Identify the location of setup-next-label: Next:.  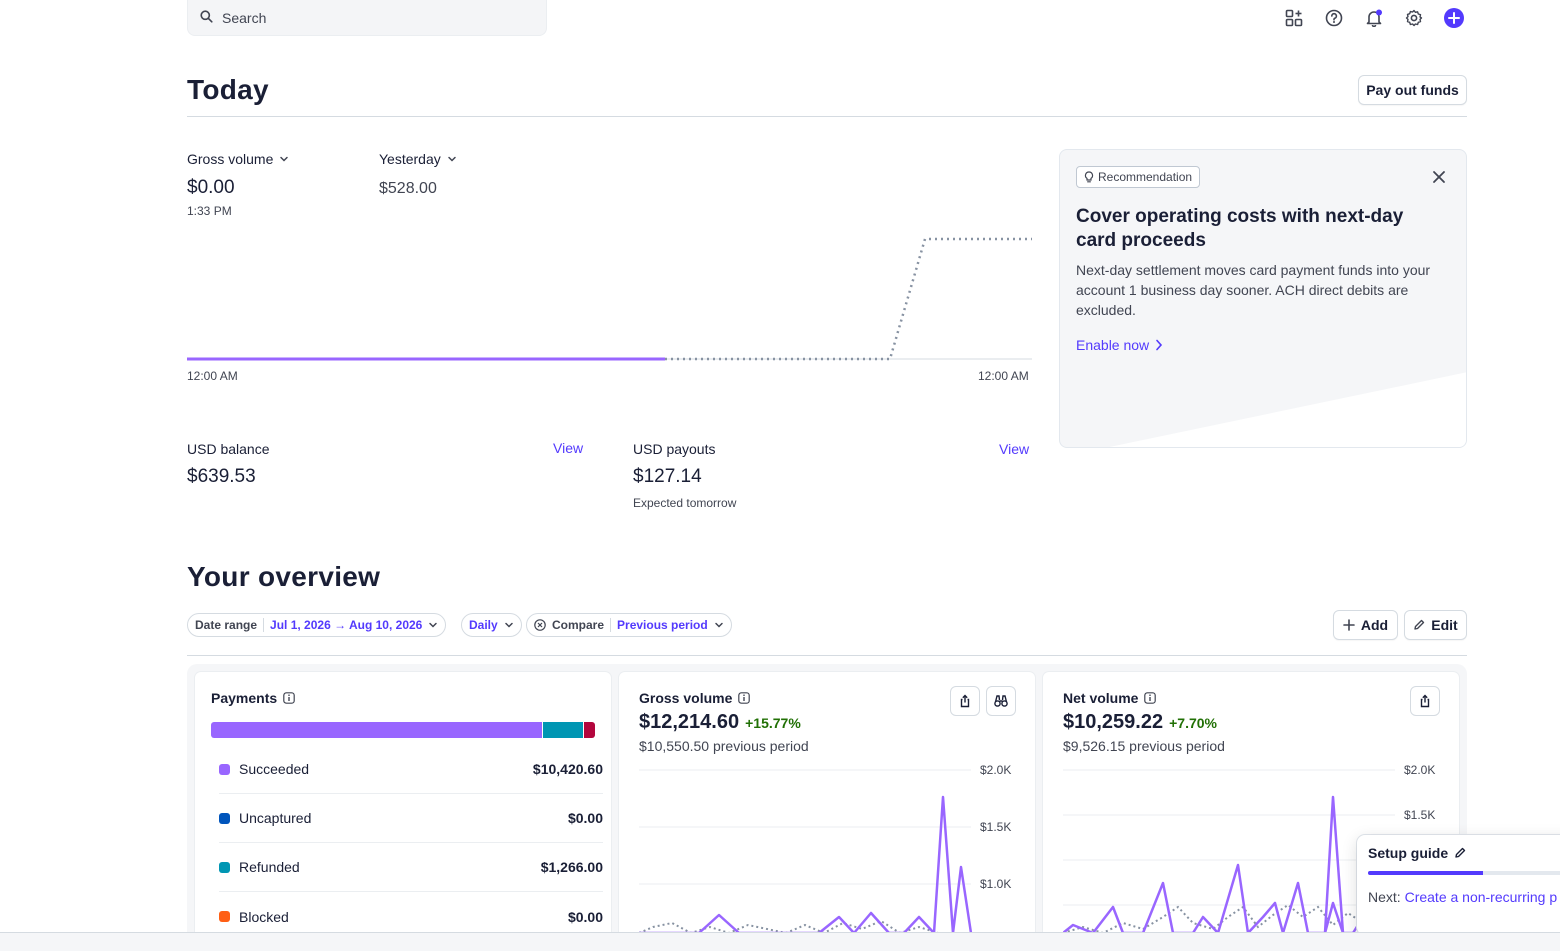
(1384, 897).